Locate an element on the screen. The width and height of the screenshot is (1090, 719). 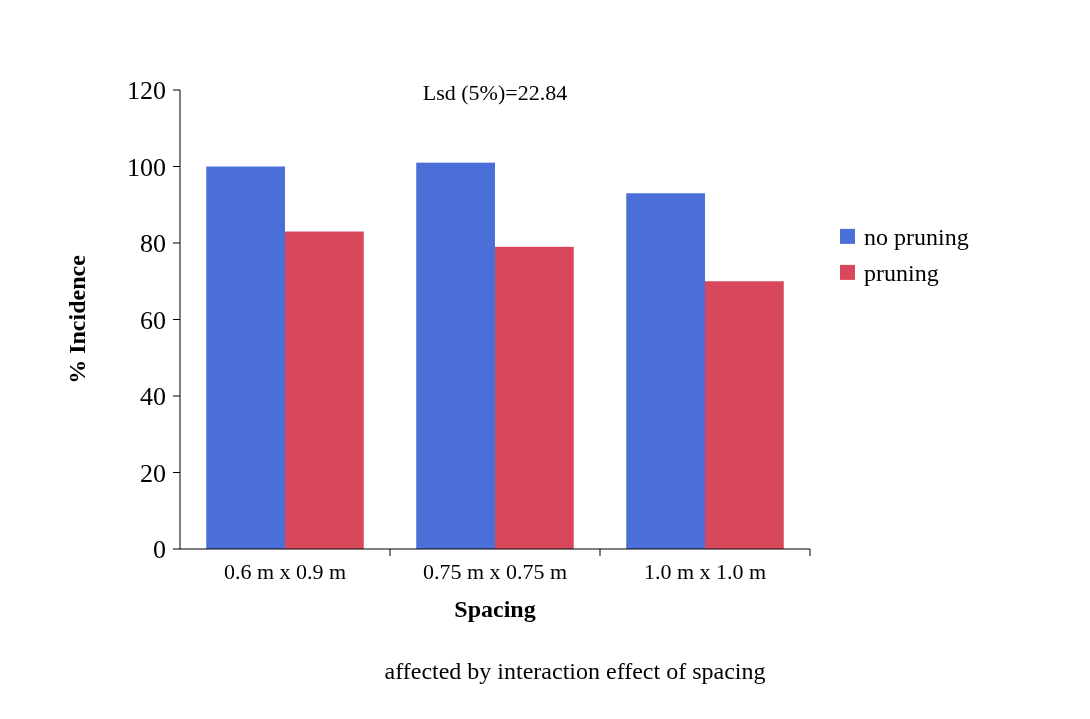
y-tick-label: 60 is located at coordinates (153, 320).